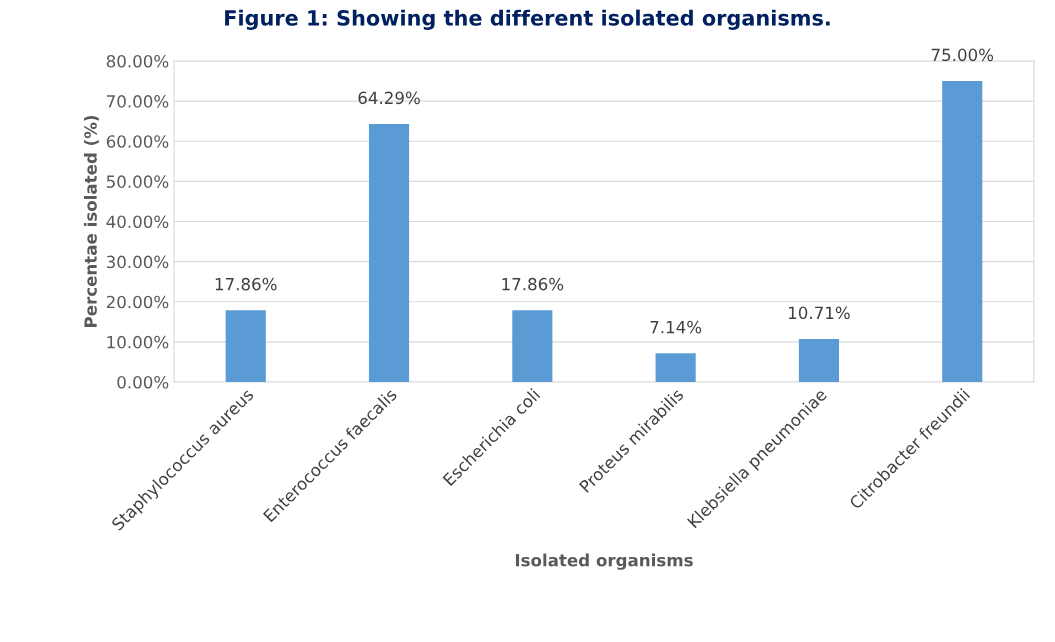  Describe the element at coordinates (138, 342) in the screenshot. I see `y-tick-label: 10.00%` at that location.